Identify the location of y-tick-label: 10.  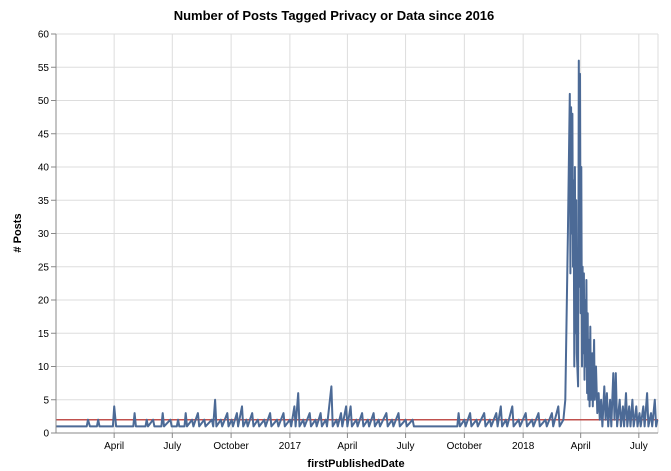
(44, 367).